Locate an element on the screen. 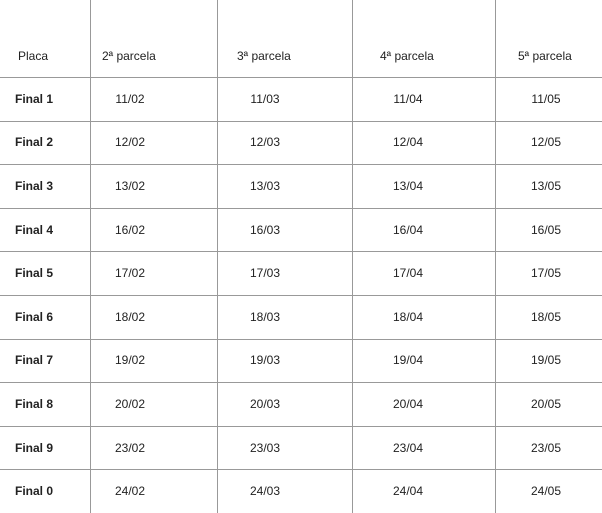 Image resolution: width=602 pixels, height=513 pixels. due-date: 17/04 is located at coordinates (408, 273).